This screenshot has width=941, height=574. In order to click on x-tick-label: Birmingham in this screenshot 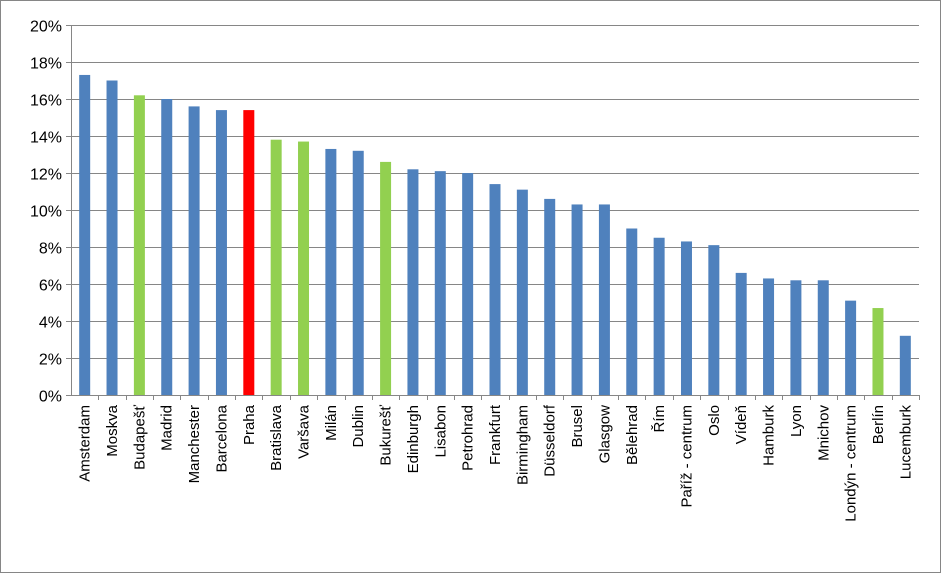, I will do `click(522, 445)`.